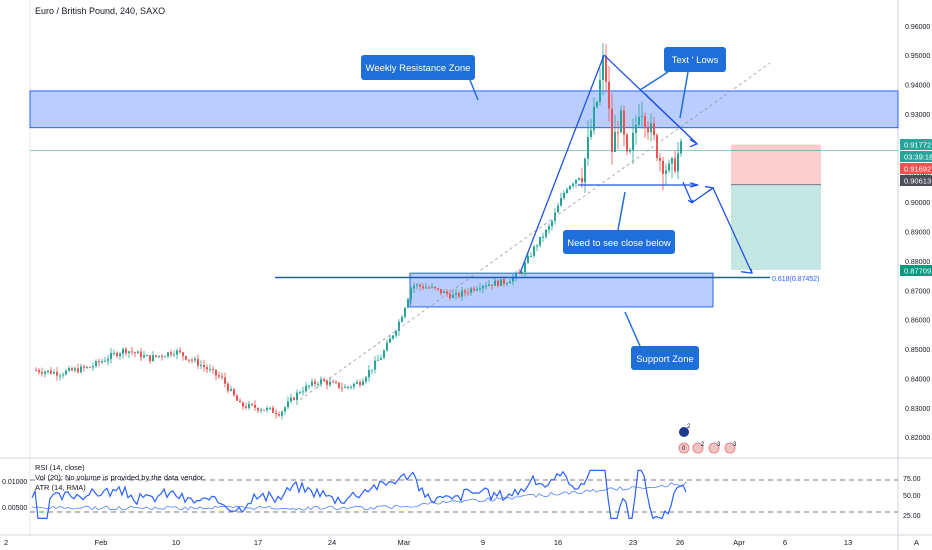 The width and height of the screenshot is (932, 550). Describe the element at coordinates (739, 542) in the screenshot. I see `time-tick: Apr` at that location.